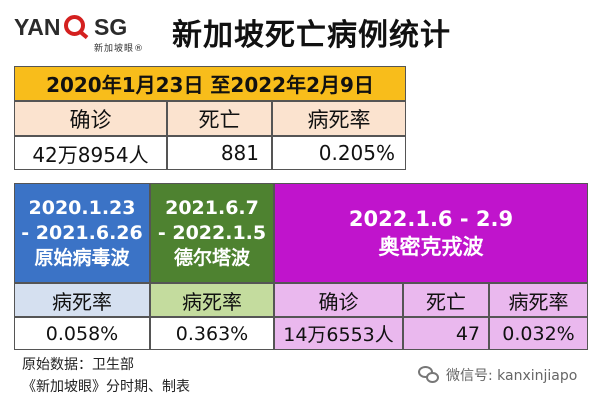  I want to click on wave-omicron-value-confirmed: 14万6553人, so click(338, 333).